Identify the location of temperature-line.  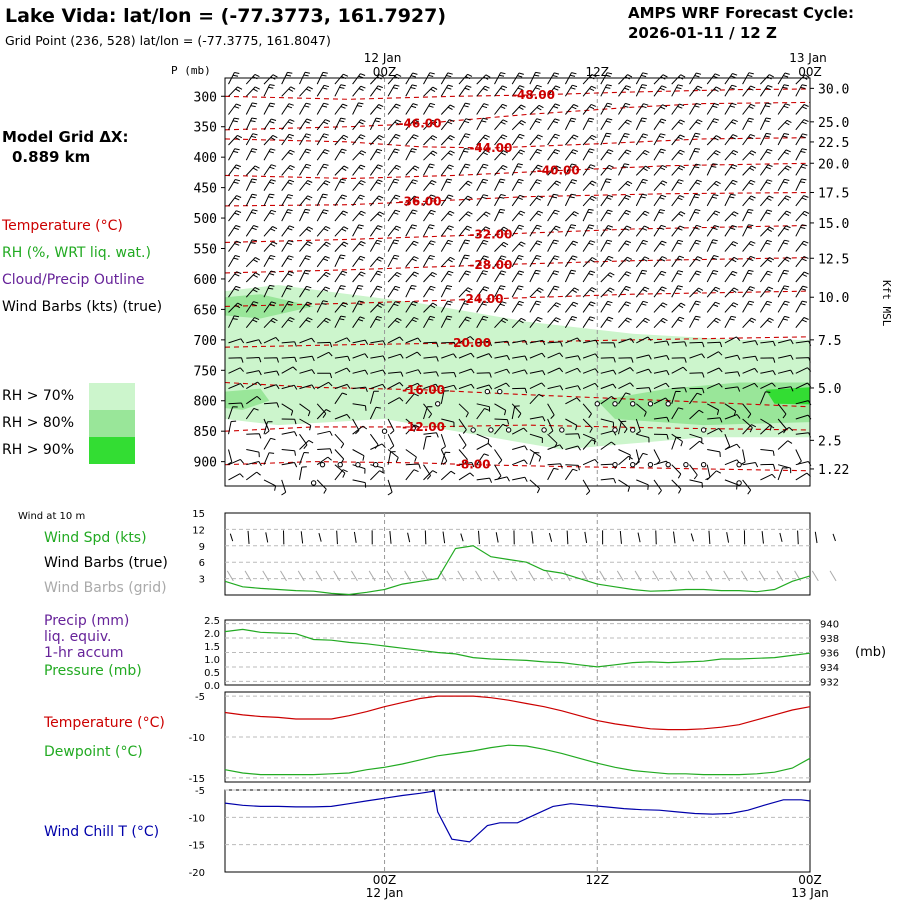
(517, 713).